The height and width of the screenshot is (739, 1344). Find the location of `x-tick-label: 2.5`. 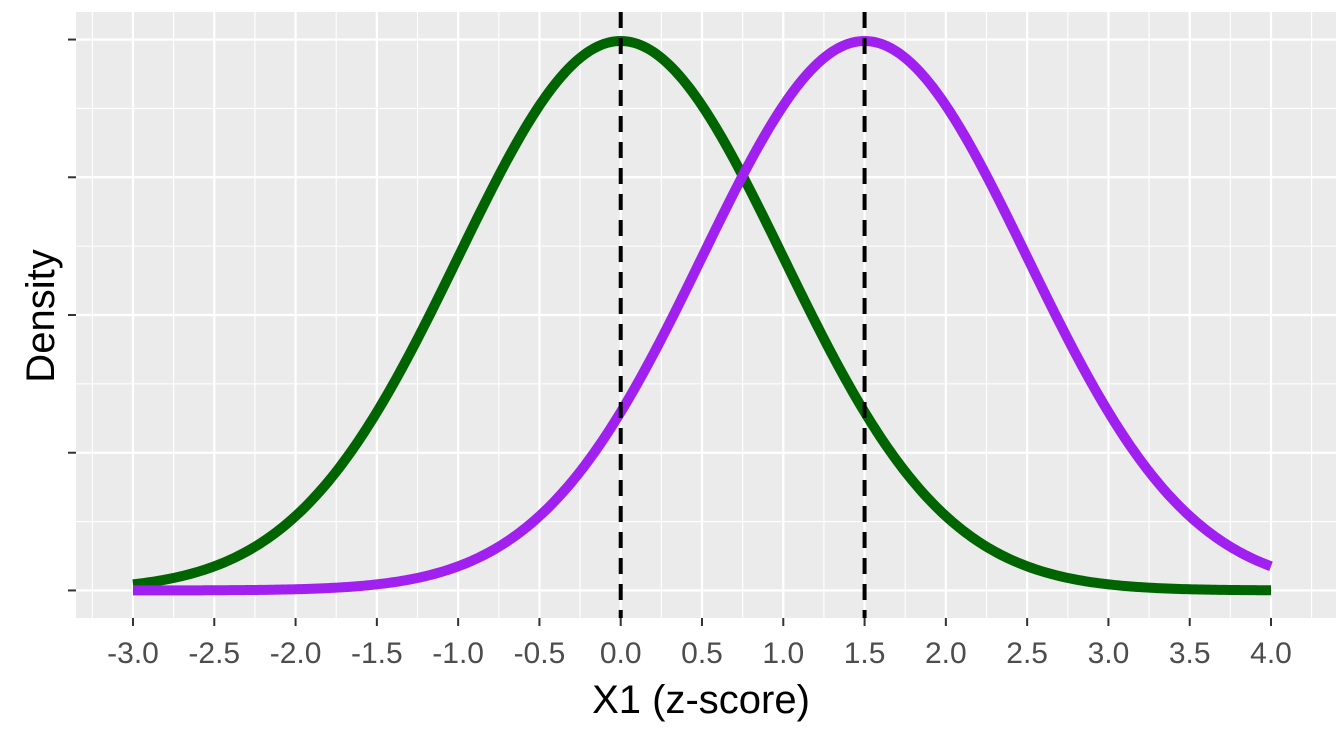

x-tick-label: 2.5 is located at coordinates (1027, 653).